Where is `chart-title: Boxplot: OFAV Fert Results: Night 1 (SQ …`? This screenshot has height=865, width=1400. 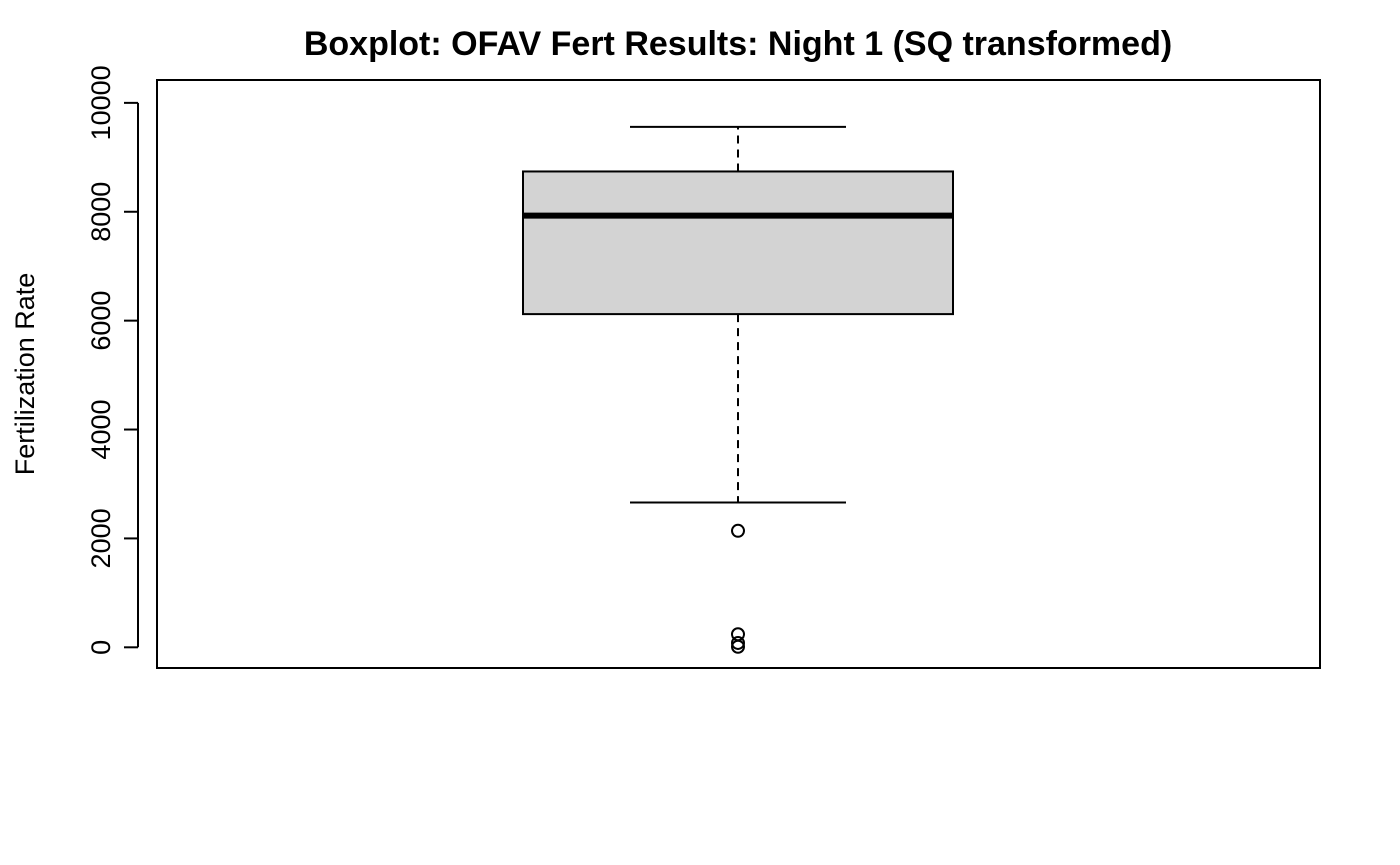 chart-title: Boxplot: OFAV Fert Results: Night 1 (SQ … is located at coordinates (738, 44).